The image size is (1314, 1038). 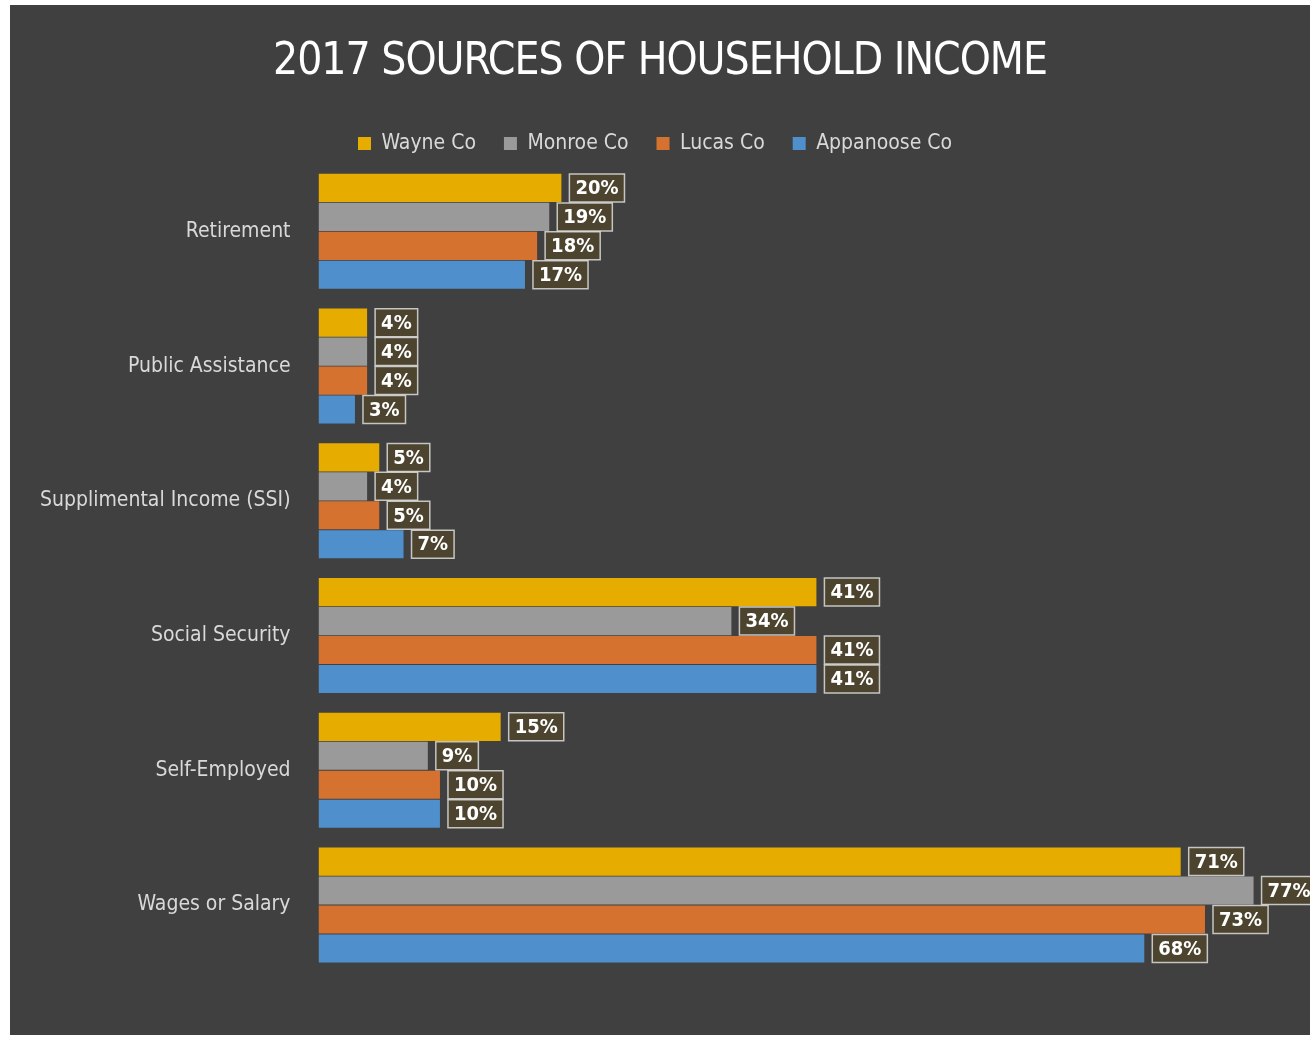 I want to click on y-tick-label: Supplimental Income (SSI), so click(x=165, y=499).